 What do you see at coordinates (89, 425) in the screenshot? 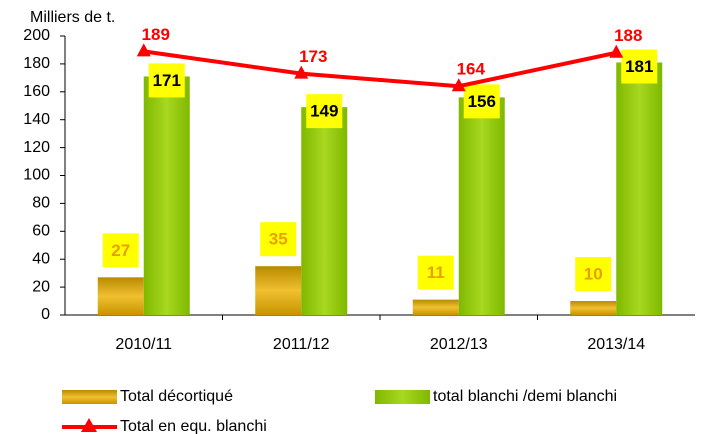
I see `legend-marker` at bounding box center [89, 425].